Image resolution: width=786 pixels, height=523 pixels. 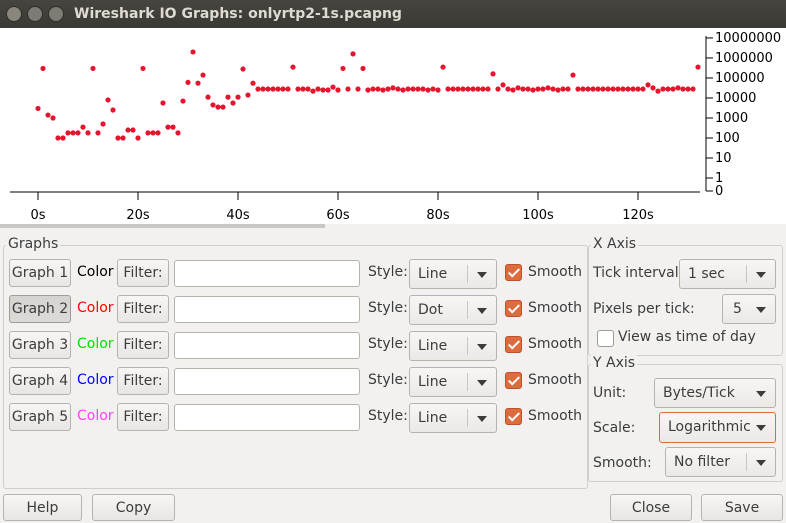 What do you see at coordinates (40, 309) in the screenshot?
I see `graph-button: Graph 2` at bounding box center [40, 309].